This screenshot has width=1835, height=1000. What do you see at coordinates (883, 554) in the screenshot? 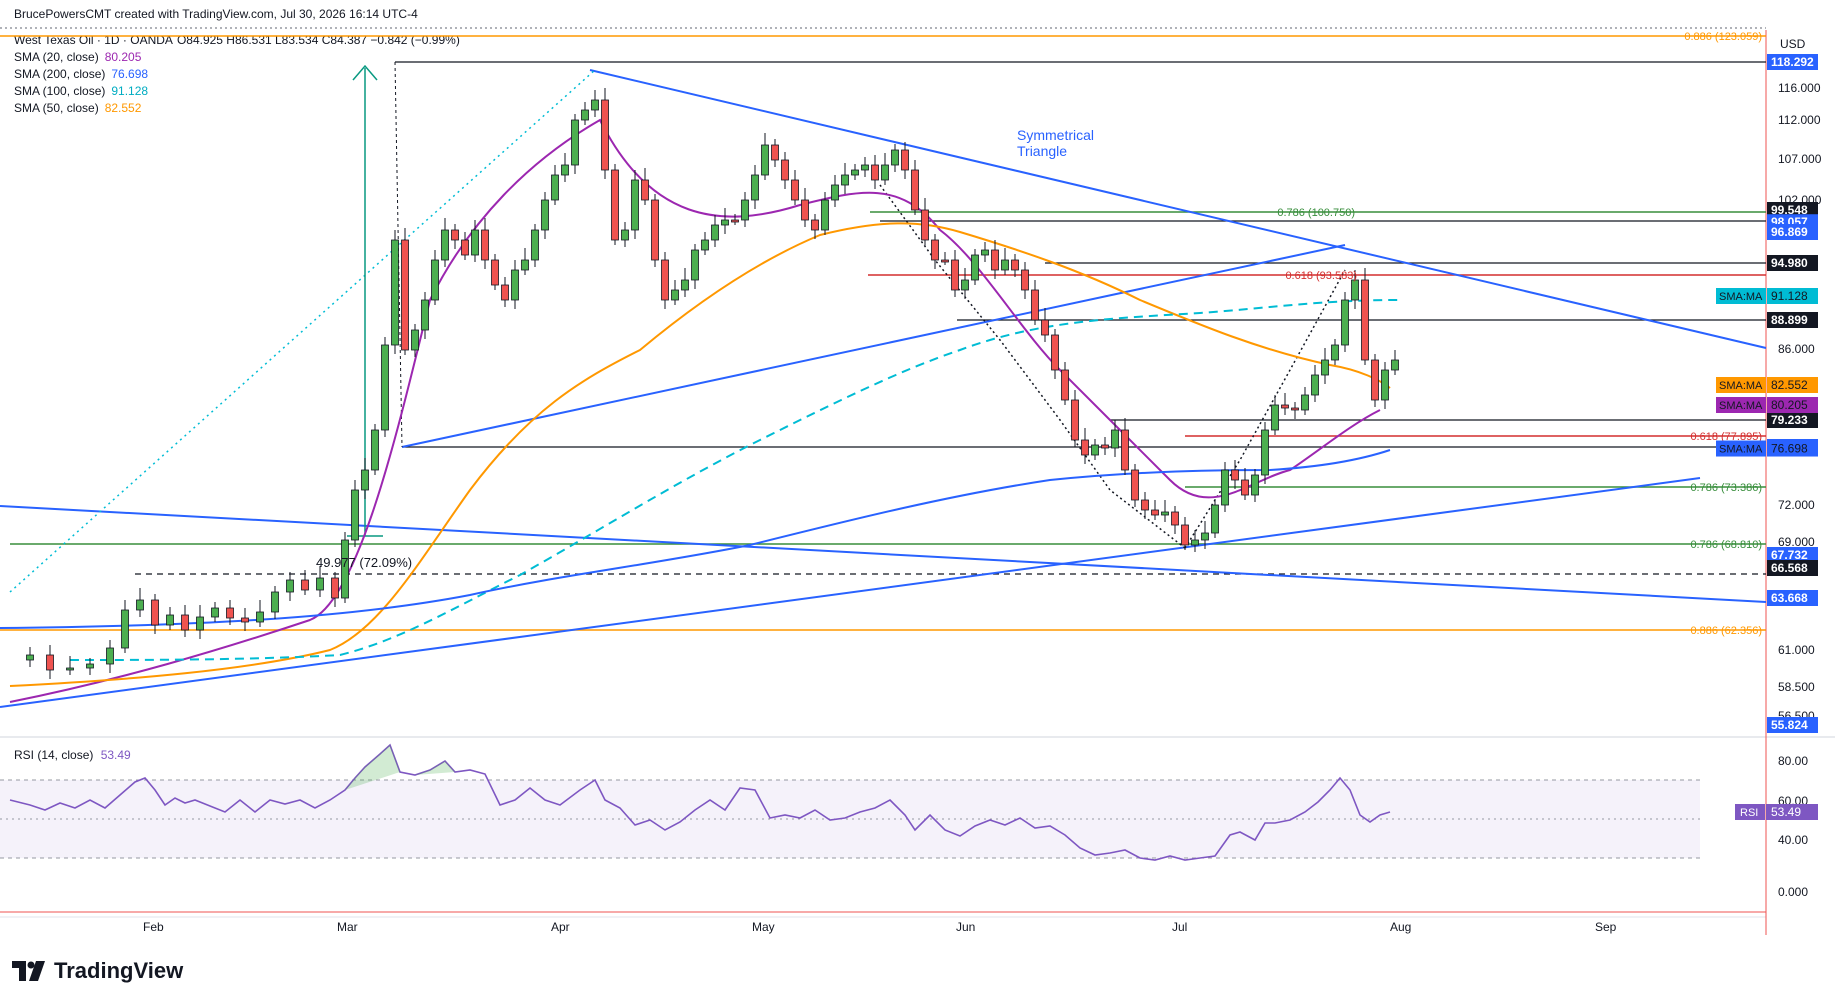
I see `descending-trendline` at bounding box center [883, 554].